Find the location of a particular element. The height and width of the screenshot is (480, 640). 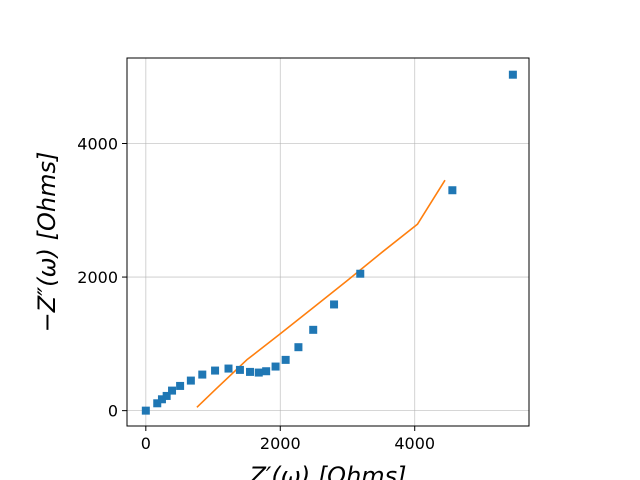

y-tick-label: 2000 is located at coordinates (97, 277).